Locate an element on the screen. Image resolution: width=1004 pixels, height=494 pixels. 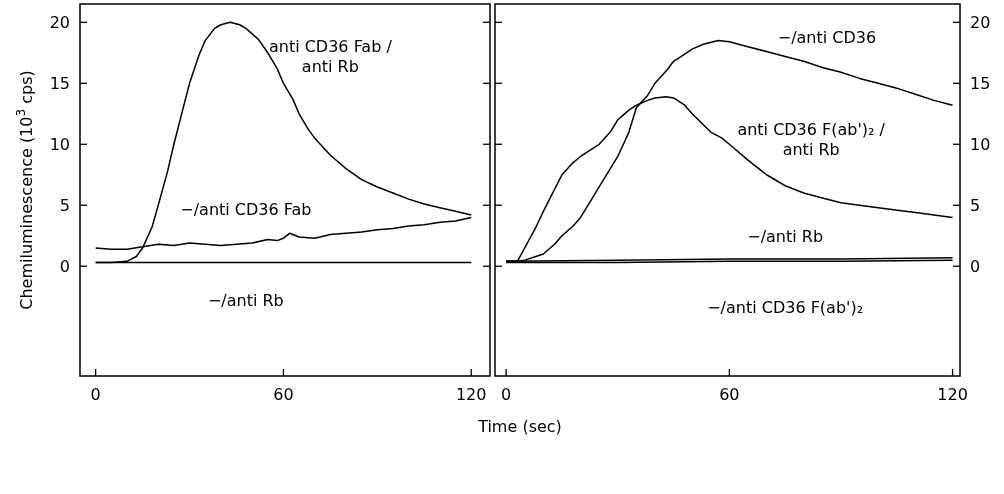
series-label: anti CD36 Fab / anti Rb is located at coordinates (330, 56).